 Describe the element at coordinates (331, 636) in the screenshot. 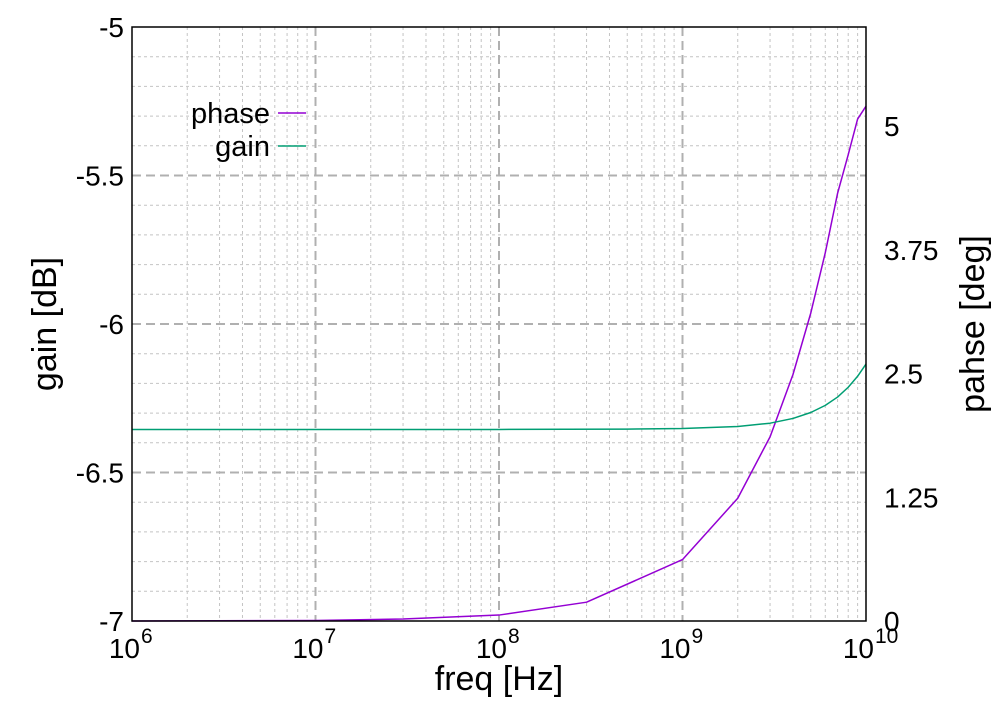

I see `x-tick-exponent: 7` at that location.